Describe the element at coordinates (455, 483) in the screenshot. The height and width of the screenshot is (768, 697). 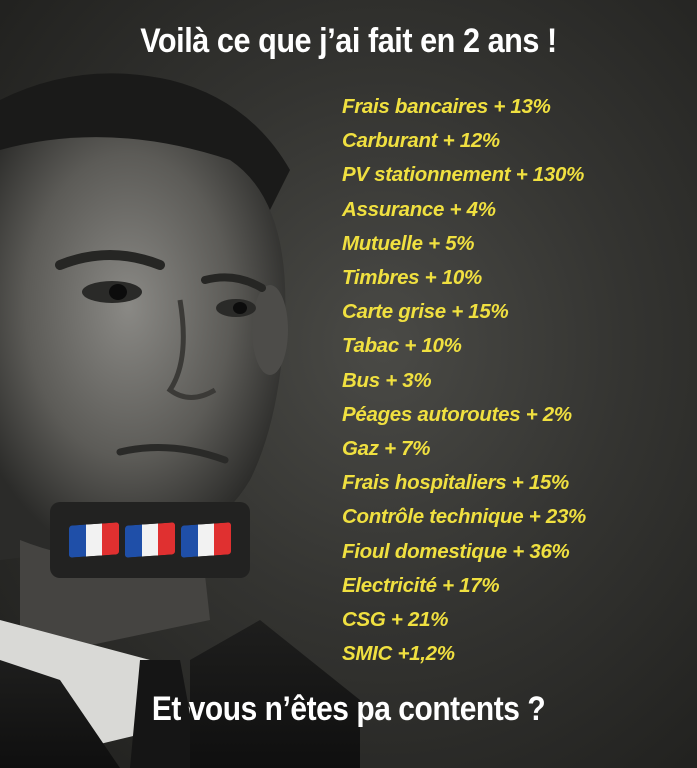
I see `list-item: Frais hospitaliers + 15%` at that location.